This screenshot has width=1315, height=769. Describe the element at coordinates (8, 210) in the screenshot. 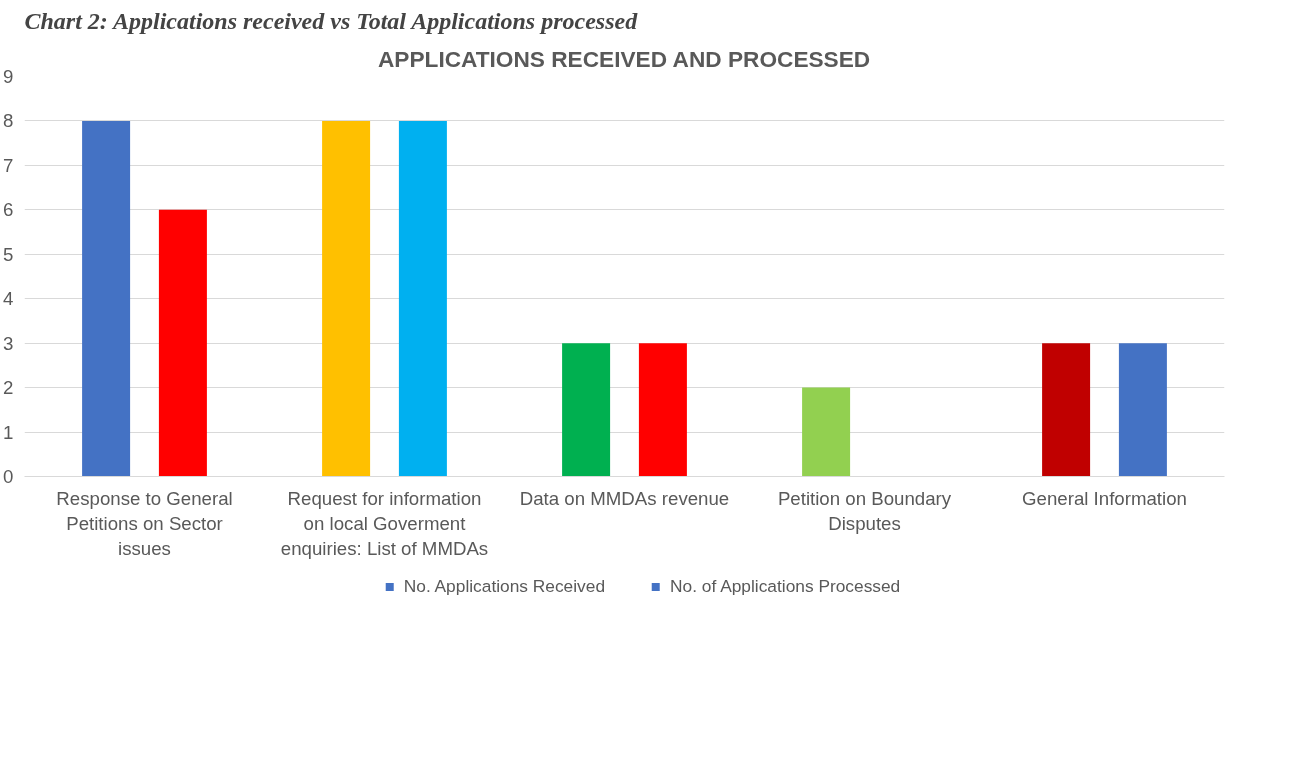

I see `y-tick-label: 6` at that location.